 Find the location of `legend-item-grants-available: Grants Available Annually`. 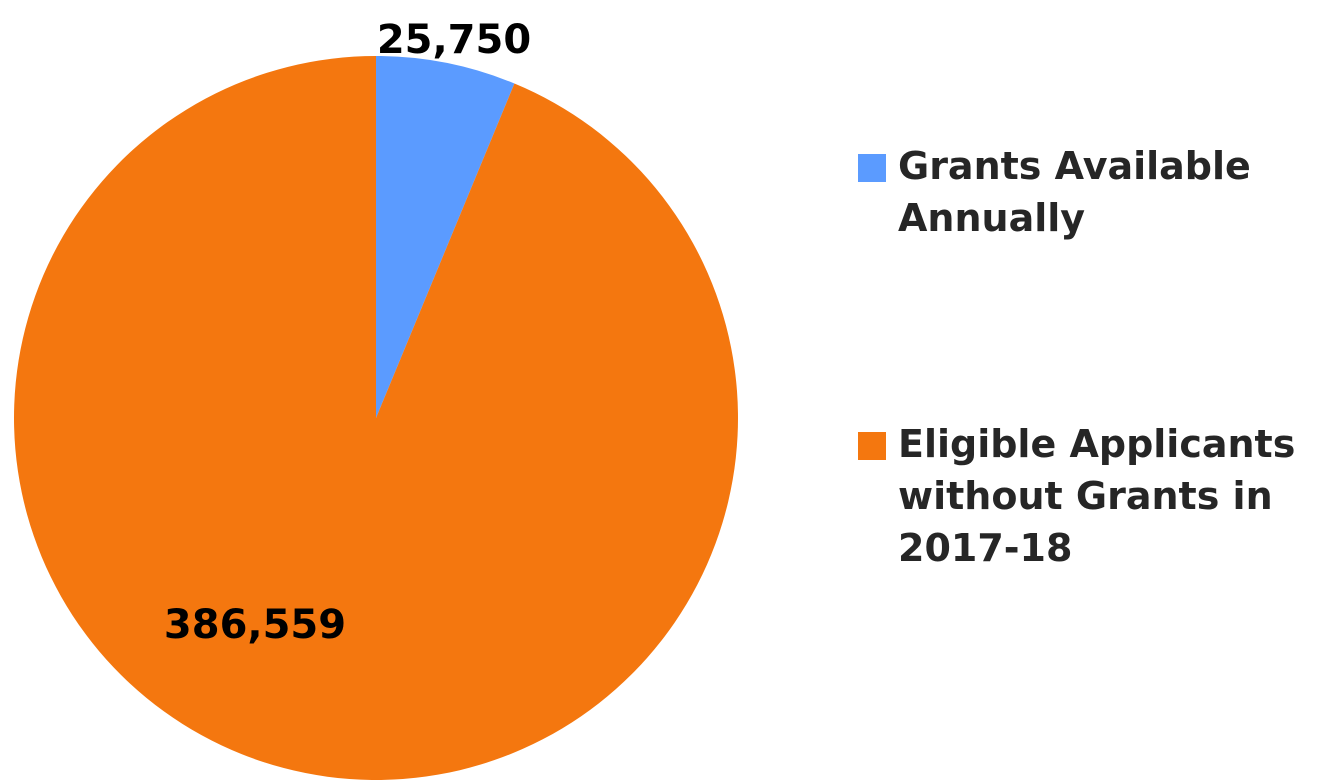

legend-item-grants-available: Grants Available Annually is located at coordinates (1093, 192).